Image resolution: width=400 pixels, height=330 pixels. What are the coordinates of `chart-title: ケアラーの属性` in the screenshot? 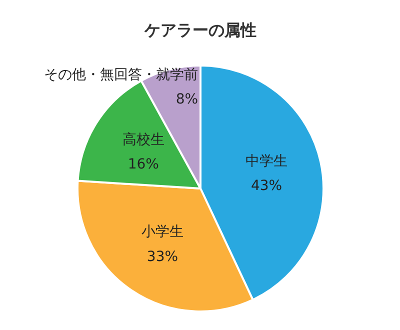 It's located at (200, 30).